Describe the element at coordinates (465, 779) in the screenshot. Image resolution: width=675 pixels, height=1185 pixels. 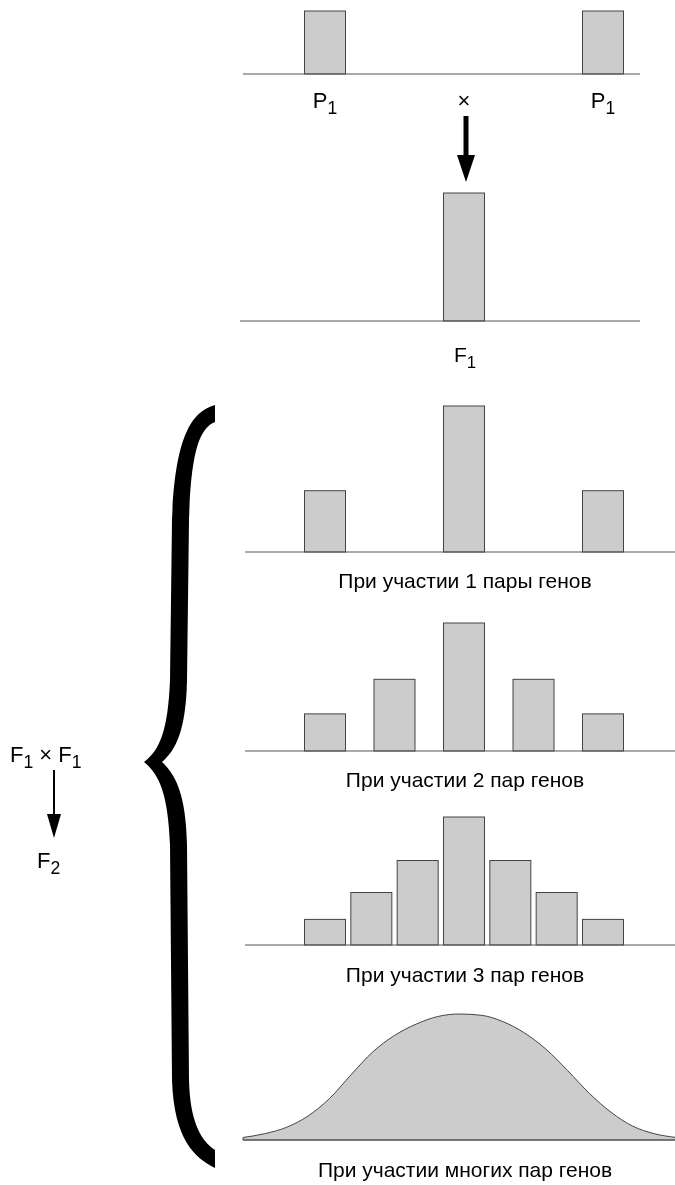
I see `x-axis-title: При участии 2 пар генов` at that location.